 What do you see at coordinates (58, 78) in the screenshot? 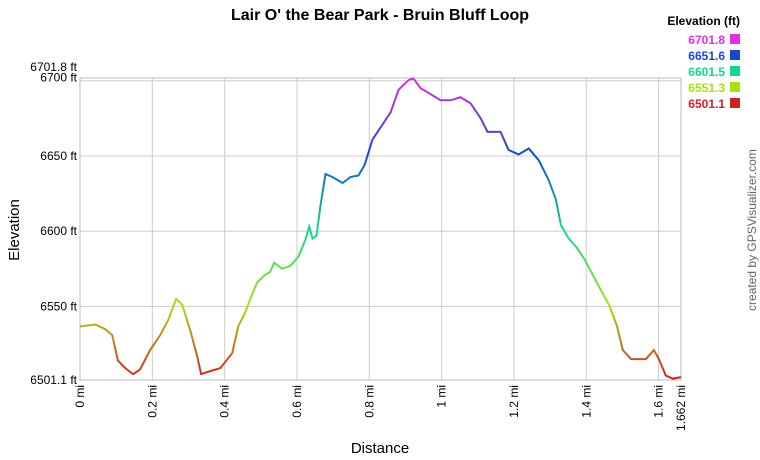
I see `y-tick-label: 6700 ft` at bounding box center [58, 78].